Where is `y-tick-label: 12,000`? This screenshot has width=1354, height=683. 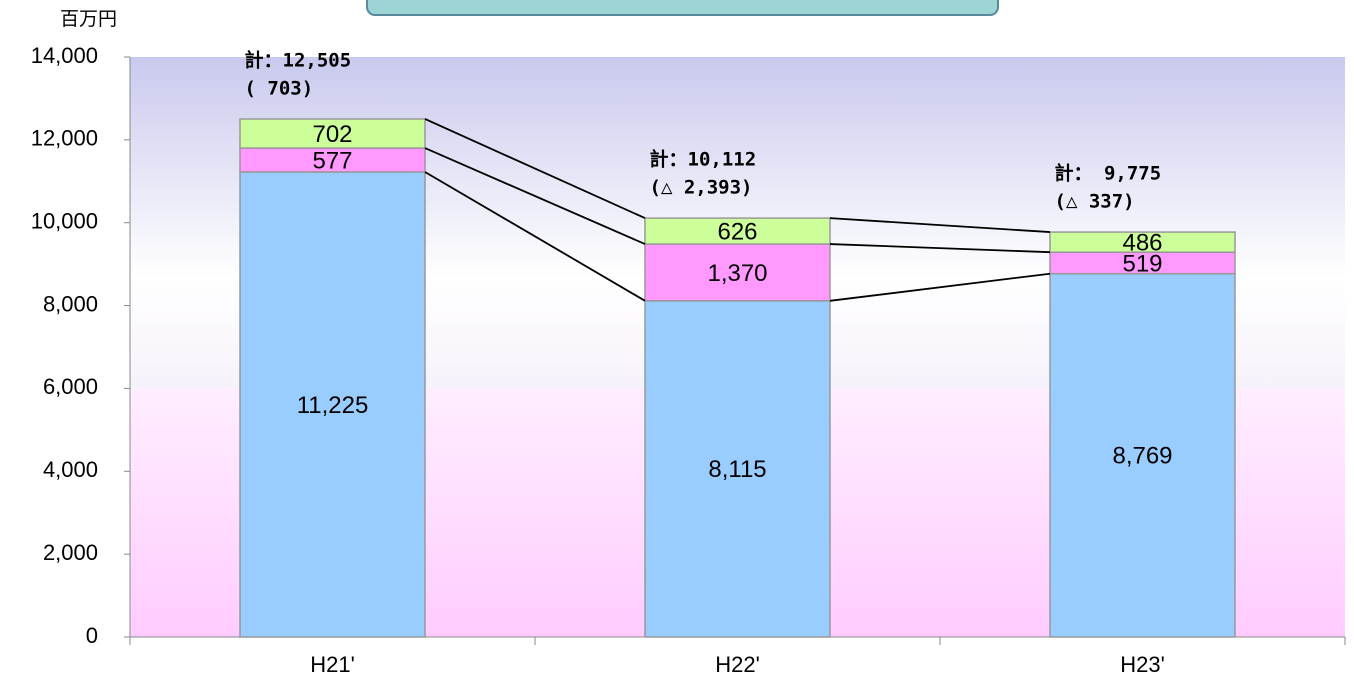
y-tick-label: 12,000 is located at coordinates (64, 138).